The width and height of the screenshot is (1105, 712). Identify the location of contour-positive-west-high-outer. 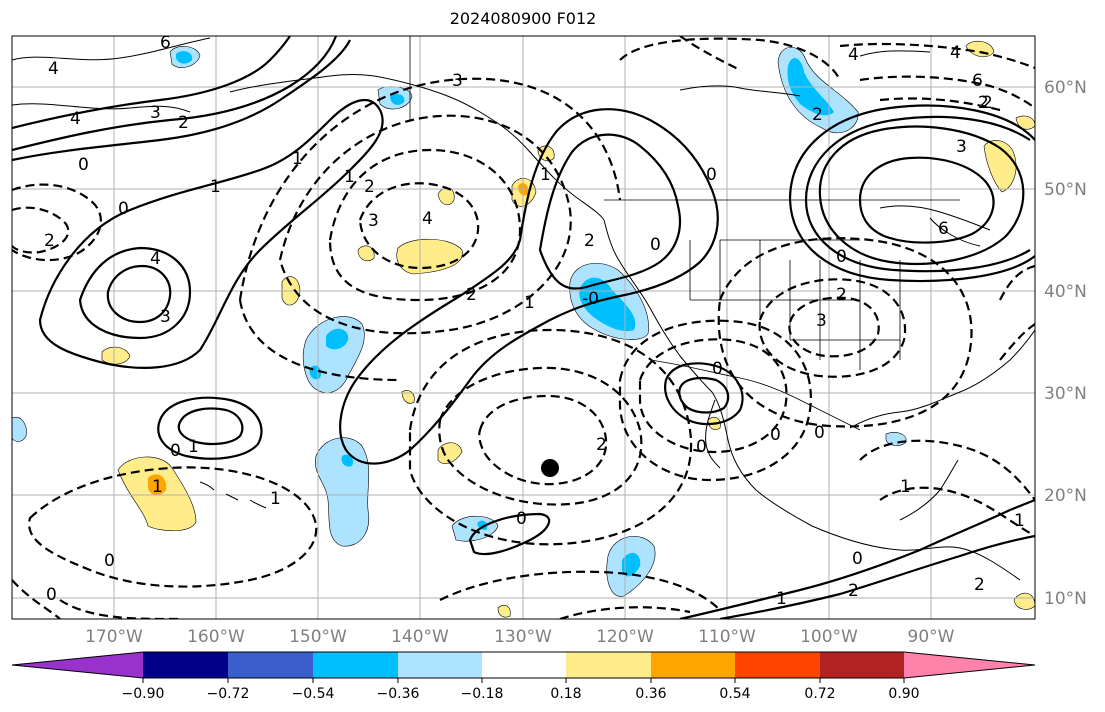
(211, 234).